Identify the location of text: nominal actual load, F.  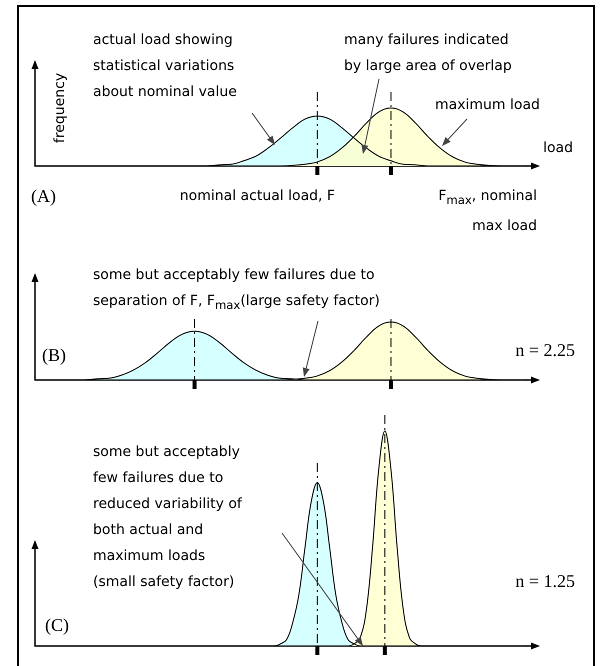
(257, 196).